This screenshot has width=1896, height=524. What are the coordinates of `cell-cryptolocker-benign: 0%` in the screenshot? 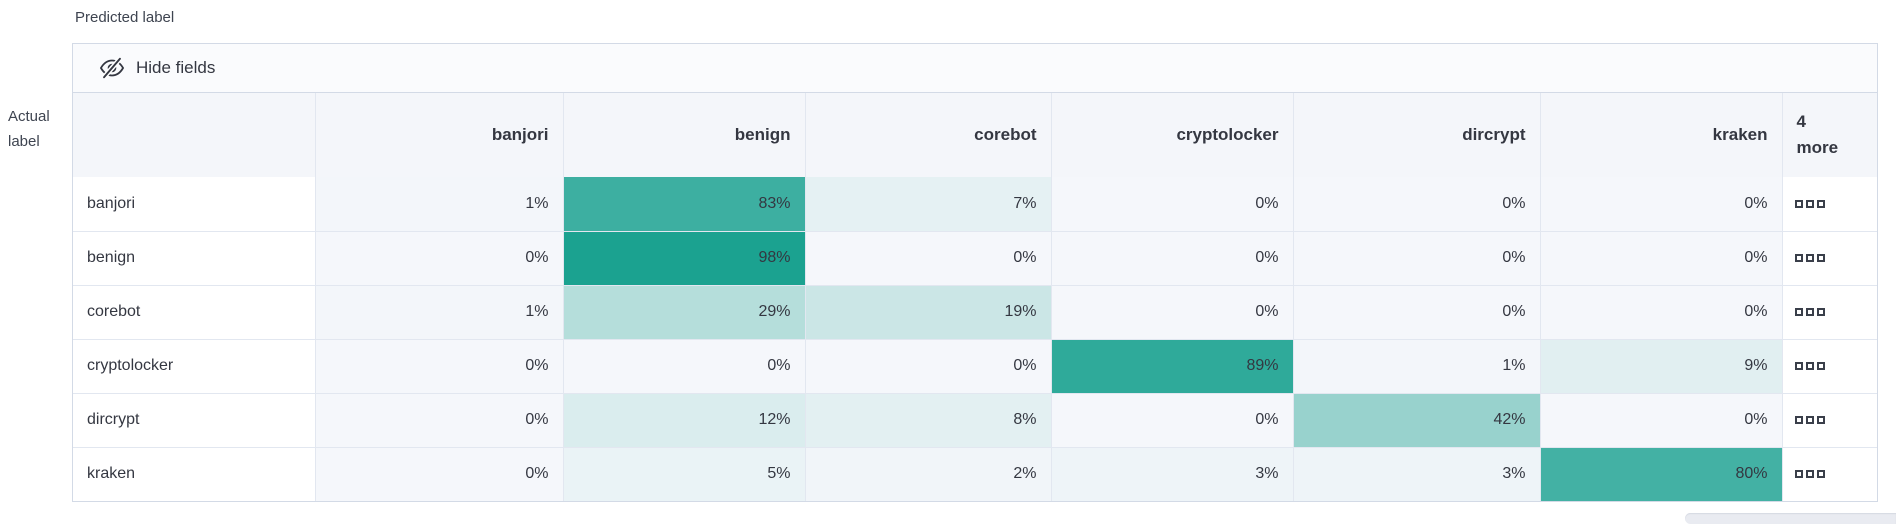 It's located at (684, 366).